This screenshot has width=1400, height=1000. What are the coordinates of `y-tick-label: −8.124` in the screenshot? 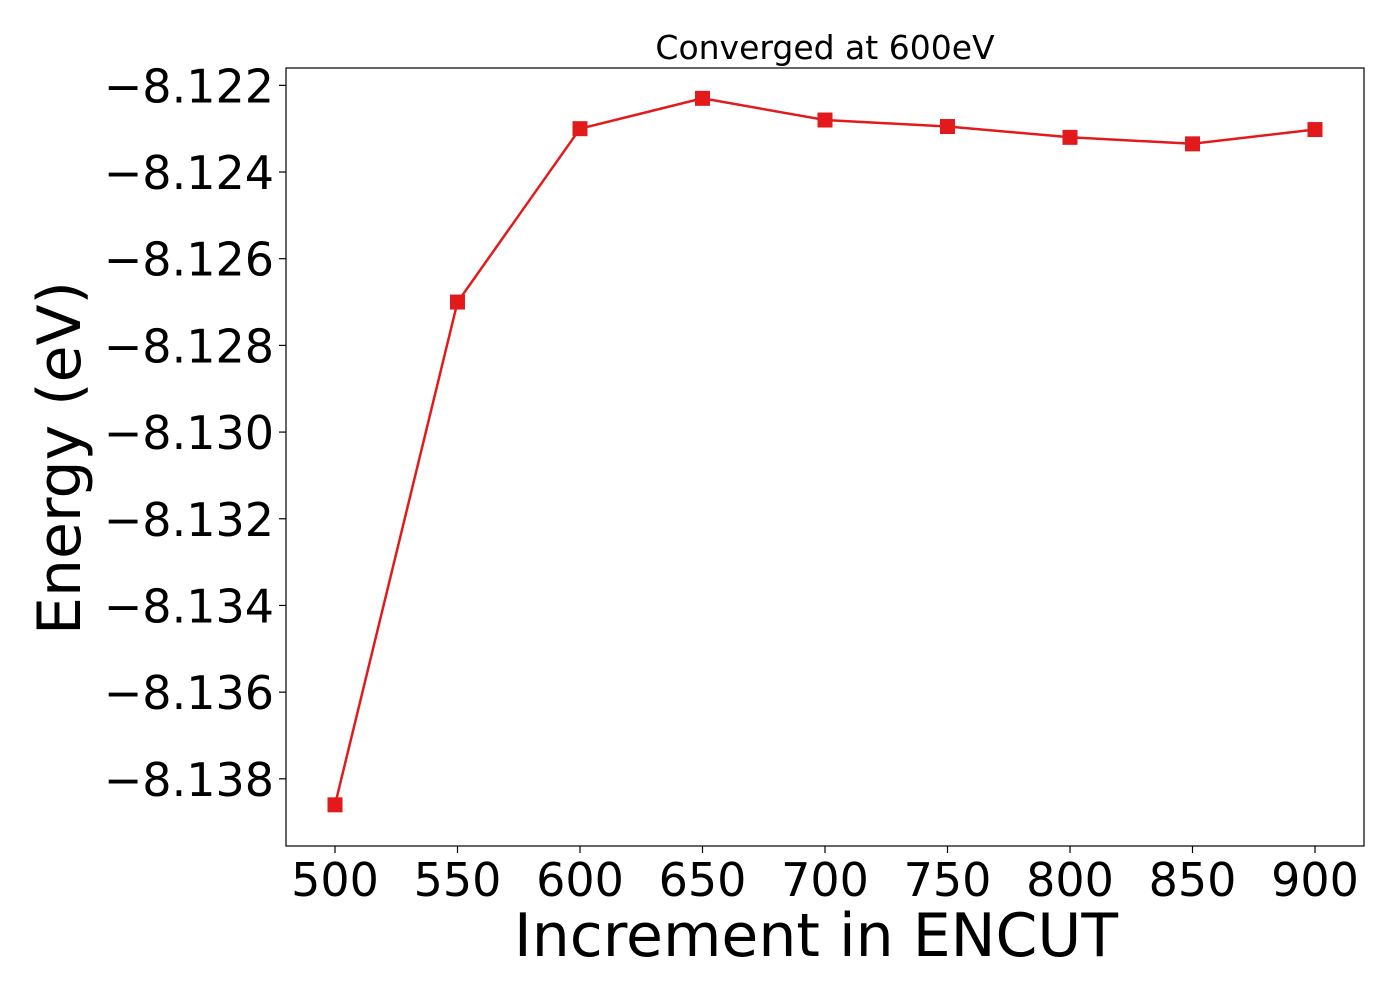 It's located at (189, 173).